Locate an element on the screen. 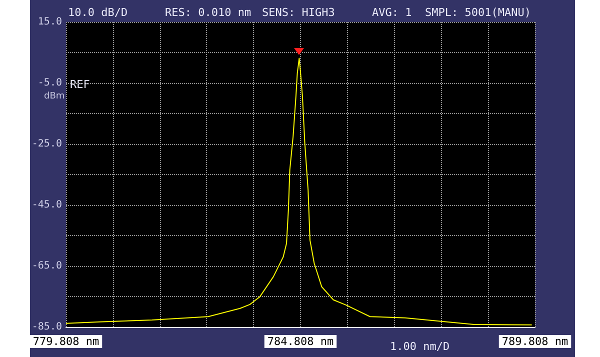 This screenshot has height=357, width=600. x-tick-label: 779.808 nm is located at coordinates (66, 341).